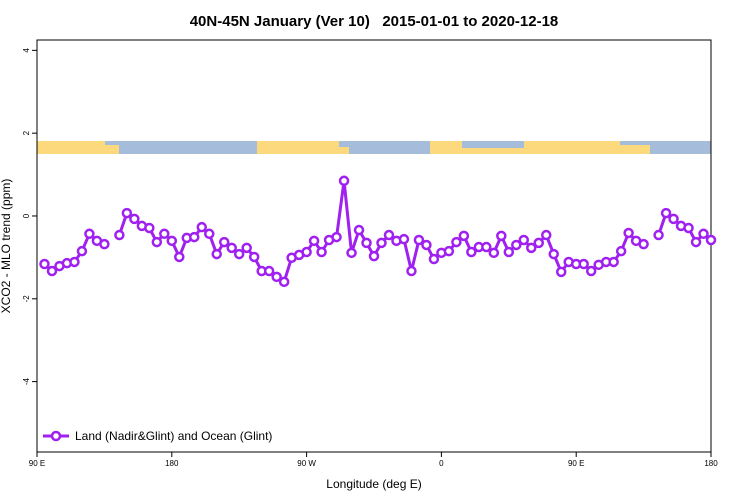 This screenshot has width=750, height=500. Describe the element at coordinates (374, 147) in the screenshot. I see `land-ocean-strip` at that location.